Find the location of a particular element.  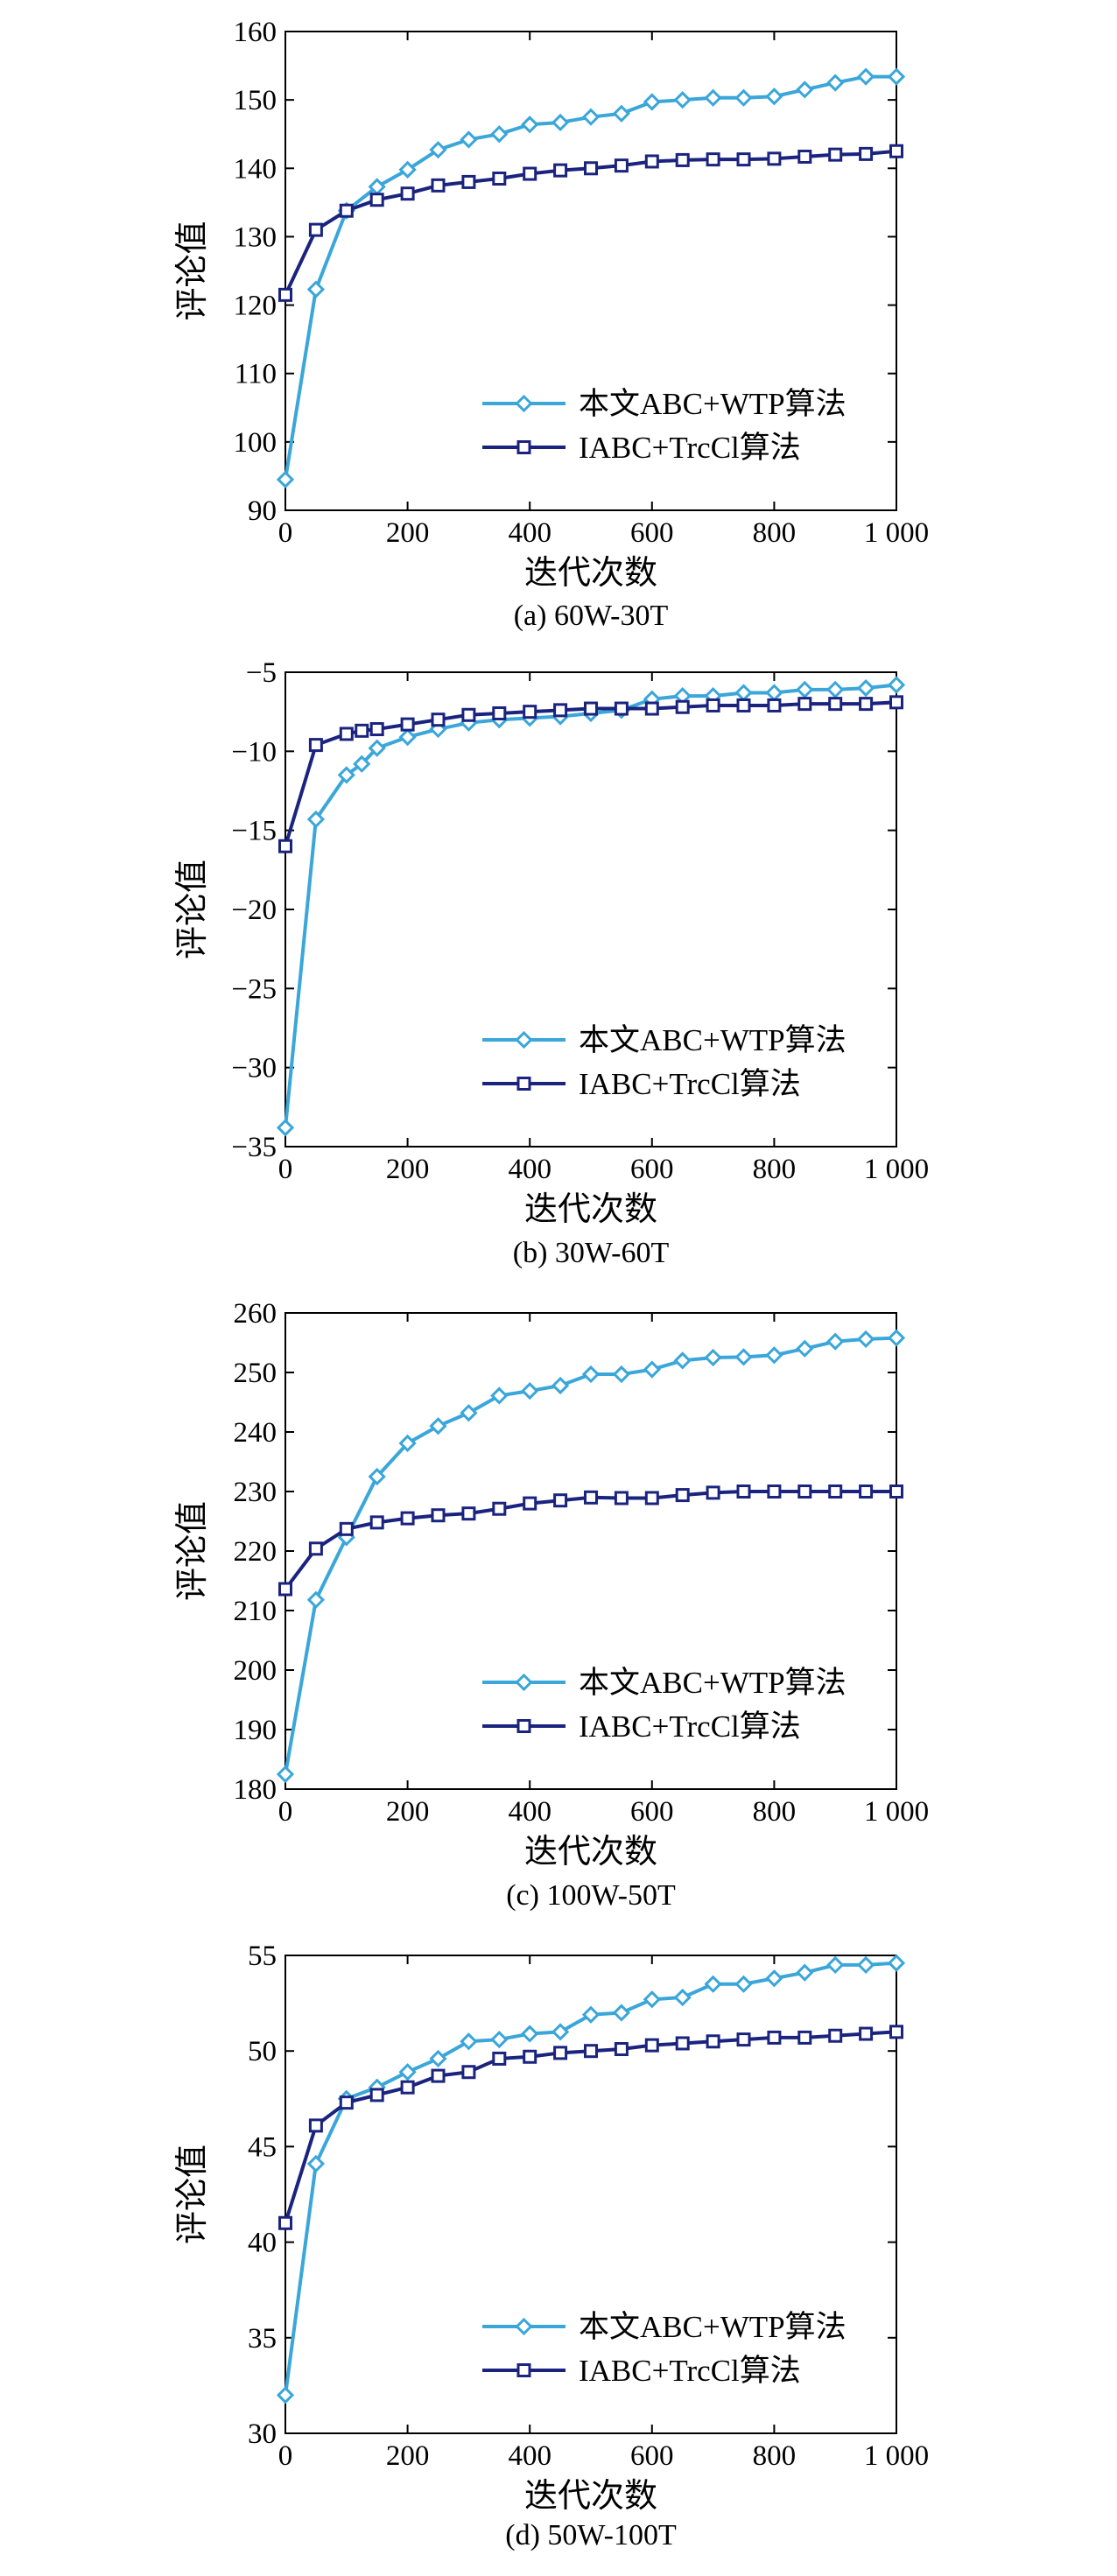

y-tick-label-c-4: 220 is located at coordinates (255, 1552).